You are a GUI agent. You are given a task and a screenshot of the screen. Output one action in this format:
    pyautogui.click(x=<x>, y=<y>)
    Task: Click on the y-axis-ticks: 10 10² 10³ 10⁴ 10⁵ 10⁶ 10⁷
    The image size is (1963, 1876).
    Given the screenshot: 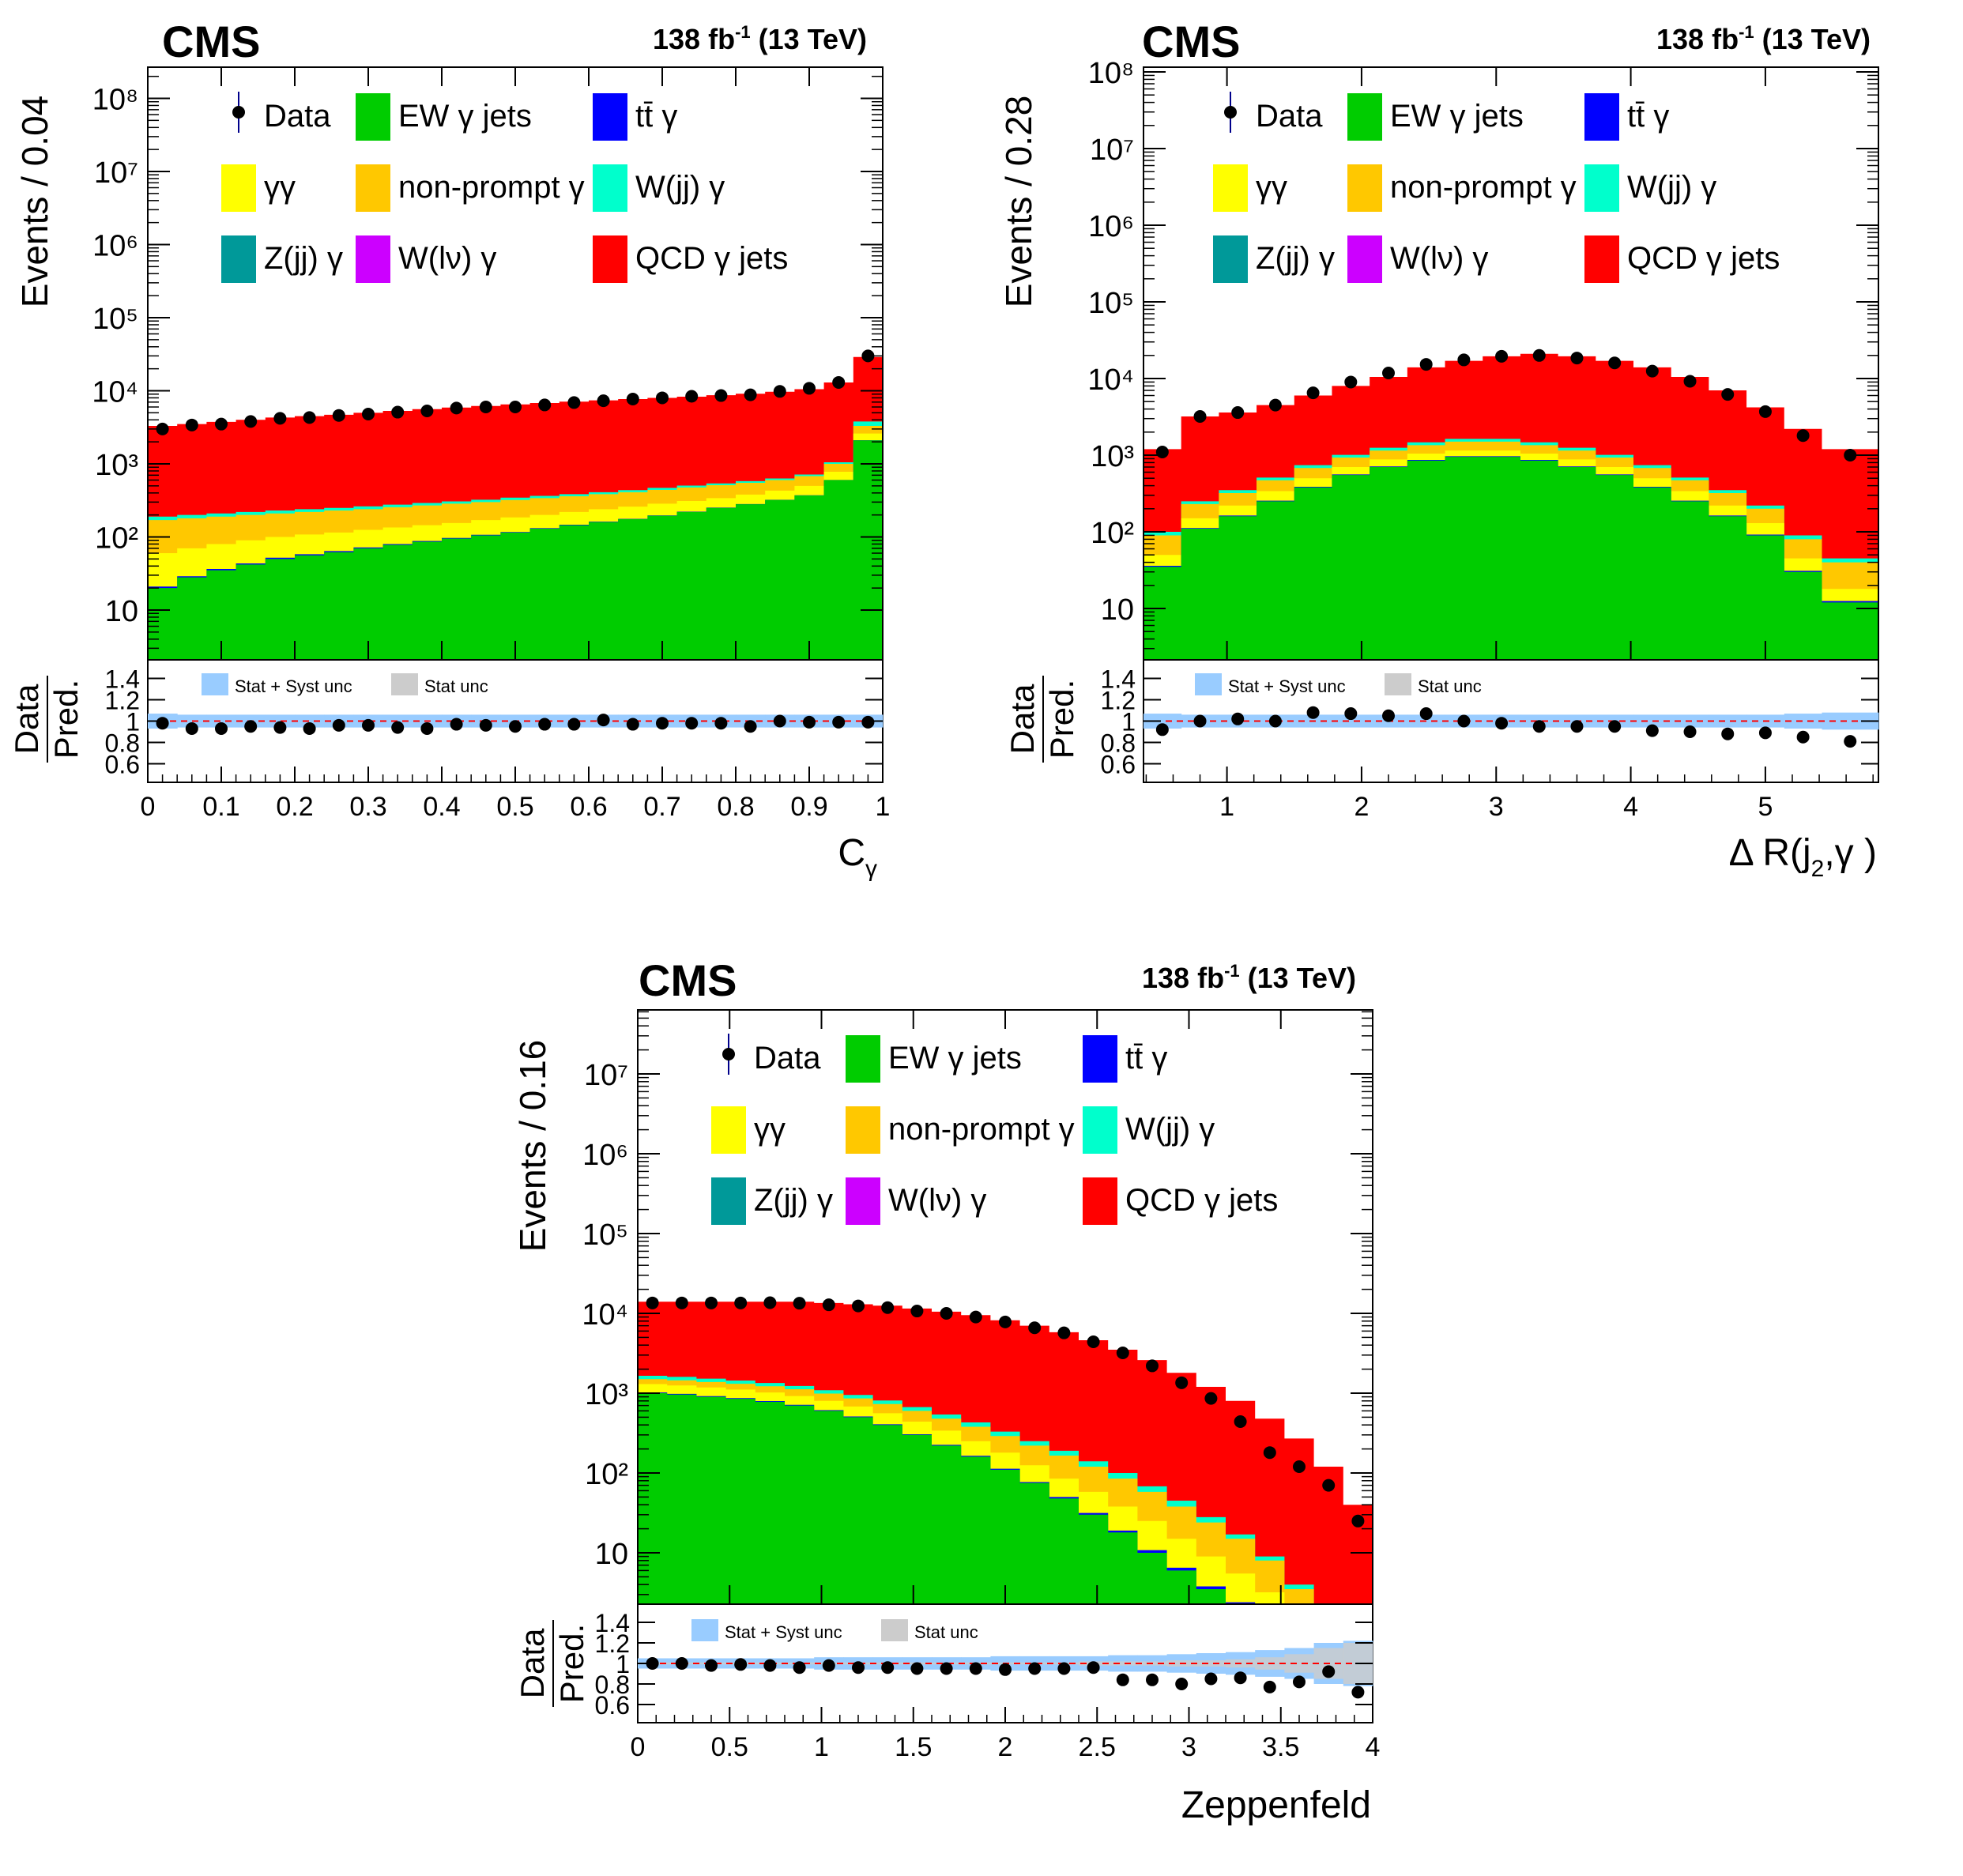 What is the action you would take?
    pyautogui.click(x=977, y=1303)
    